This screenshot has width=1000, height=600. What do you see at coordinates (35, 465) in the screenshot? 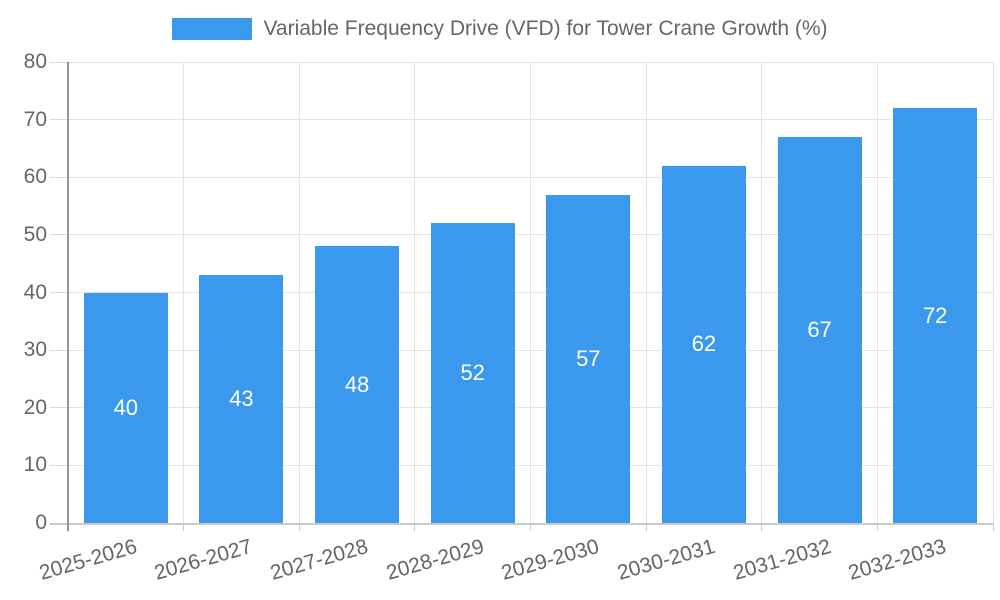
I see `y-axis-tick-label: 10` at bounding box center [35, 465].